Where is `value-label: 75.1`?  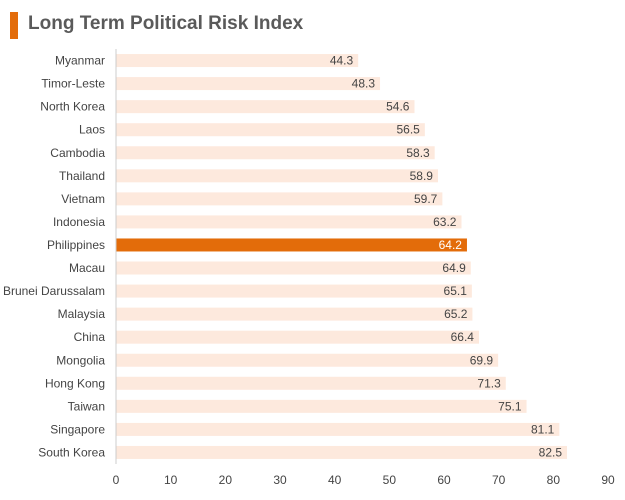
value-label: 75.1 is located at coordinates (510, 406).